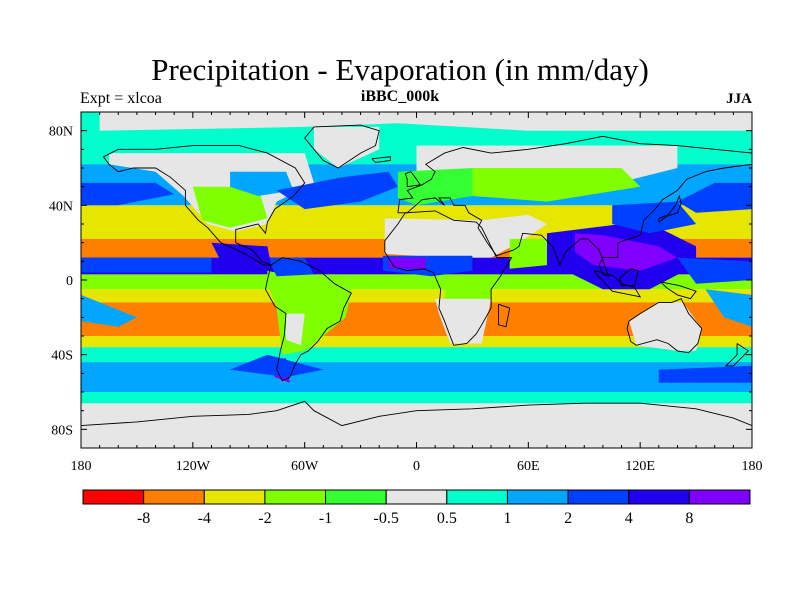 This screenshot has height=600, width=800. Describe the element at coordinates (386, 518) in the screenshot. I see `colorbar-label: -0.5` at that location.